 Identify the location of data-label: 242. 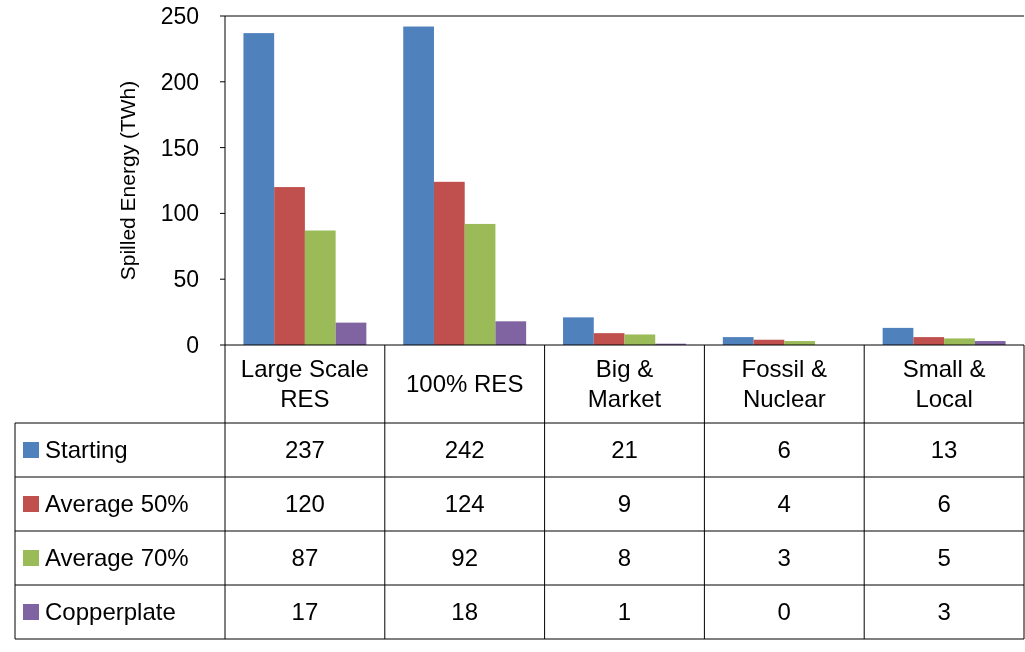
(464, 450).